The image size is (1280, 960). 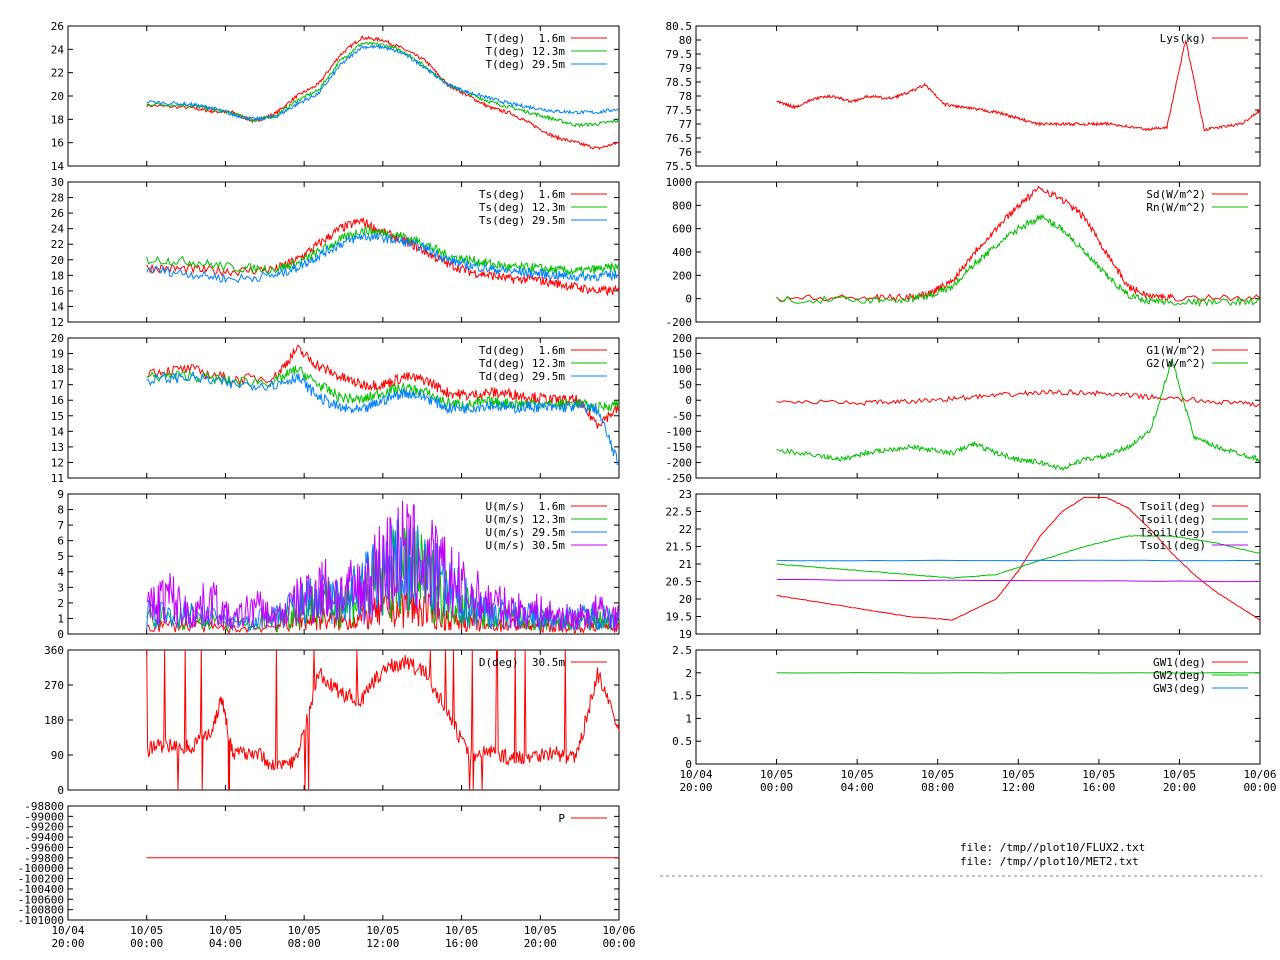 I want to click on y-tick-label: 360, so click(x=54, y=650).